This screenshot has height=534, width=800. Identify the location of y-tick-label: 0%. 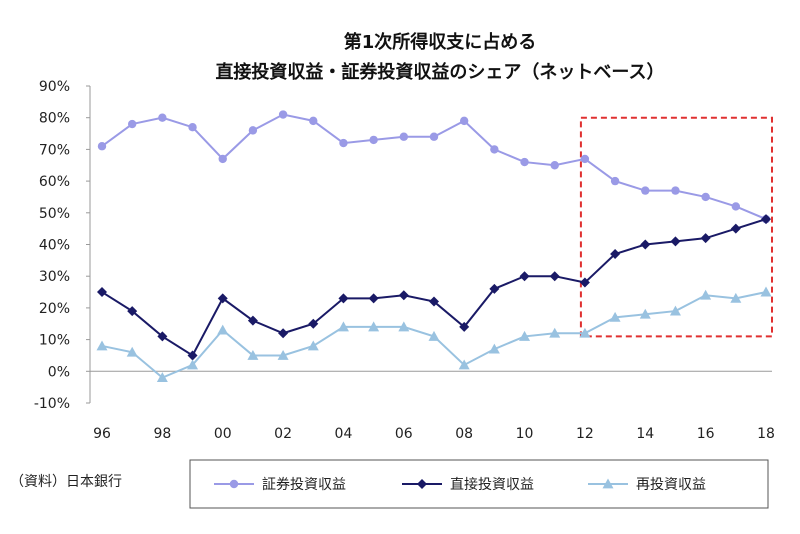
(59, 372).